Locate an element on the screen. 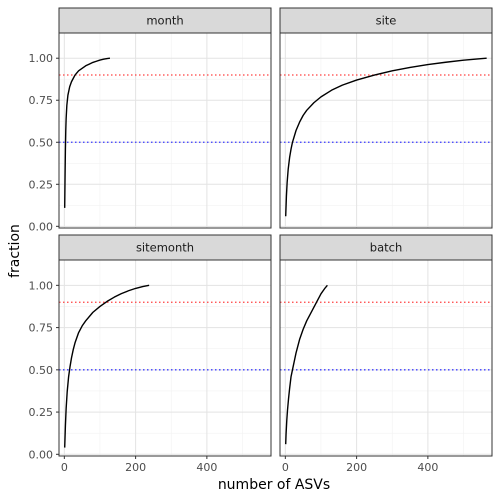  x-axis-title: number of ASVs is located at coordinates (274, 485).